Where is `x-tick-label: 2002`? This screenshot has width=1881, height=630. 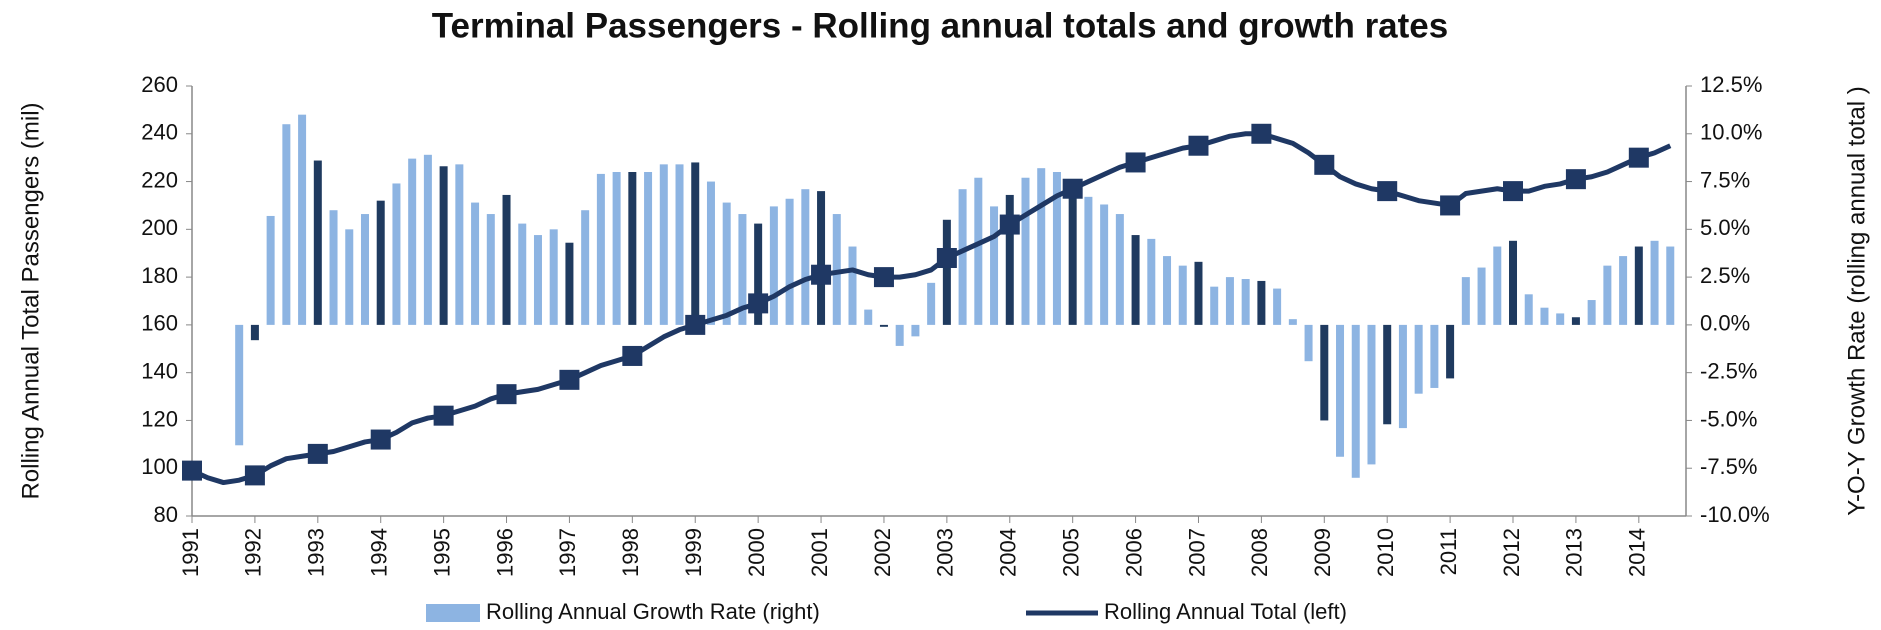
x-tick-label: 2002 is located at coordinates (882, 552).